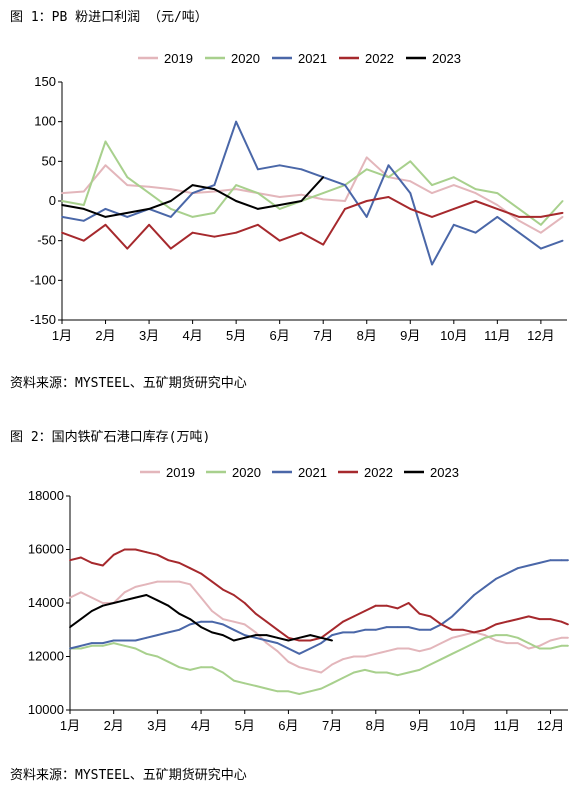  What do you see at coordinates (45, 81) in the screenshot?
I see `y-tick-label: 150` at bounding box center [45, 81].